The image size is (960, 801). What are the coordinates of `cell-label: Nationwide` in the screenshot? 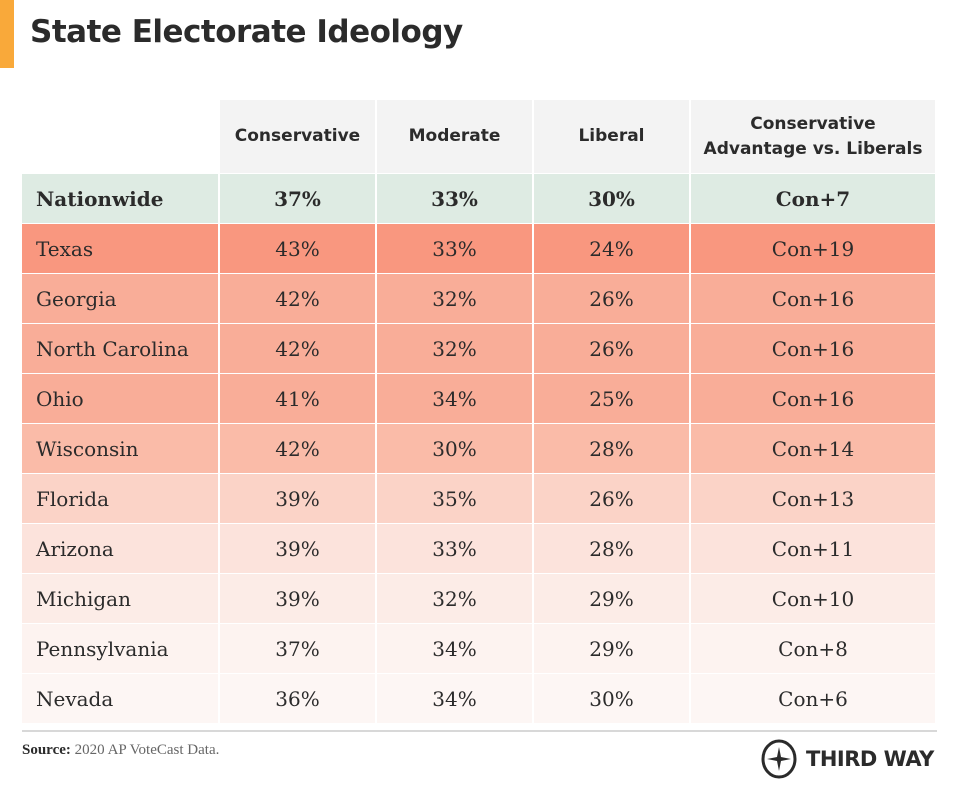 It's located at (120, 198).